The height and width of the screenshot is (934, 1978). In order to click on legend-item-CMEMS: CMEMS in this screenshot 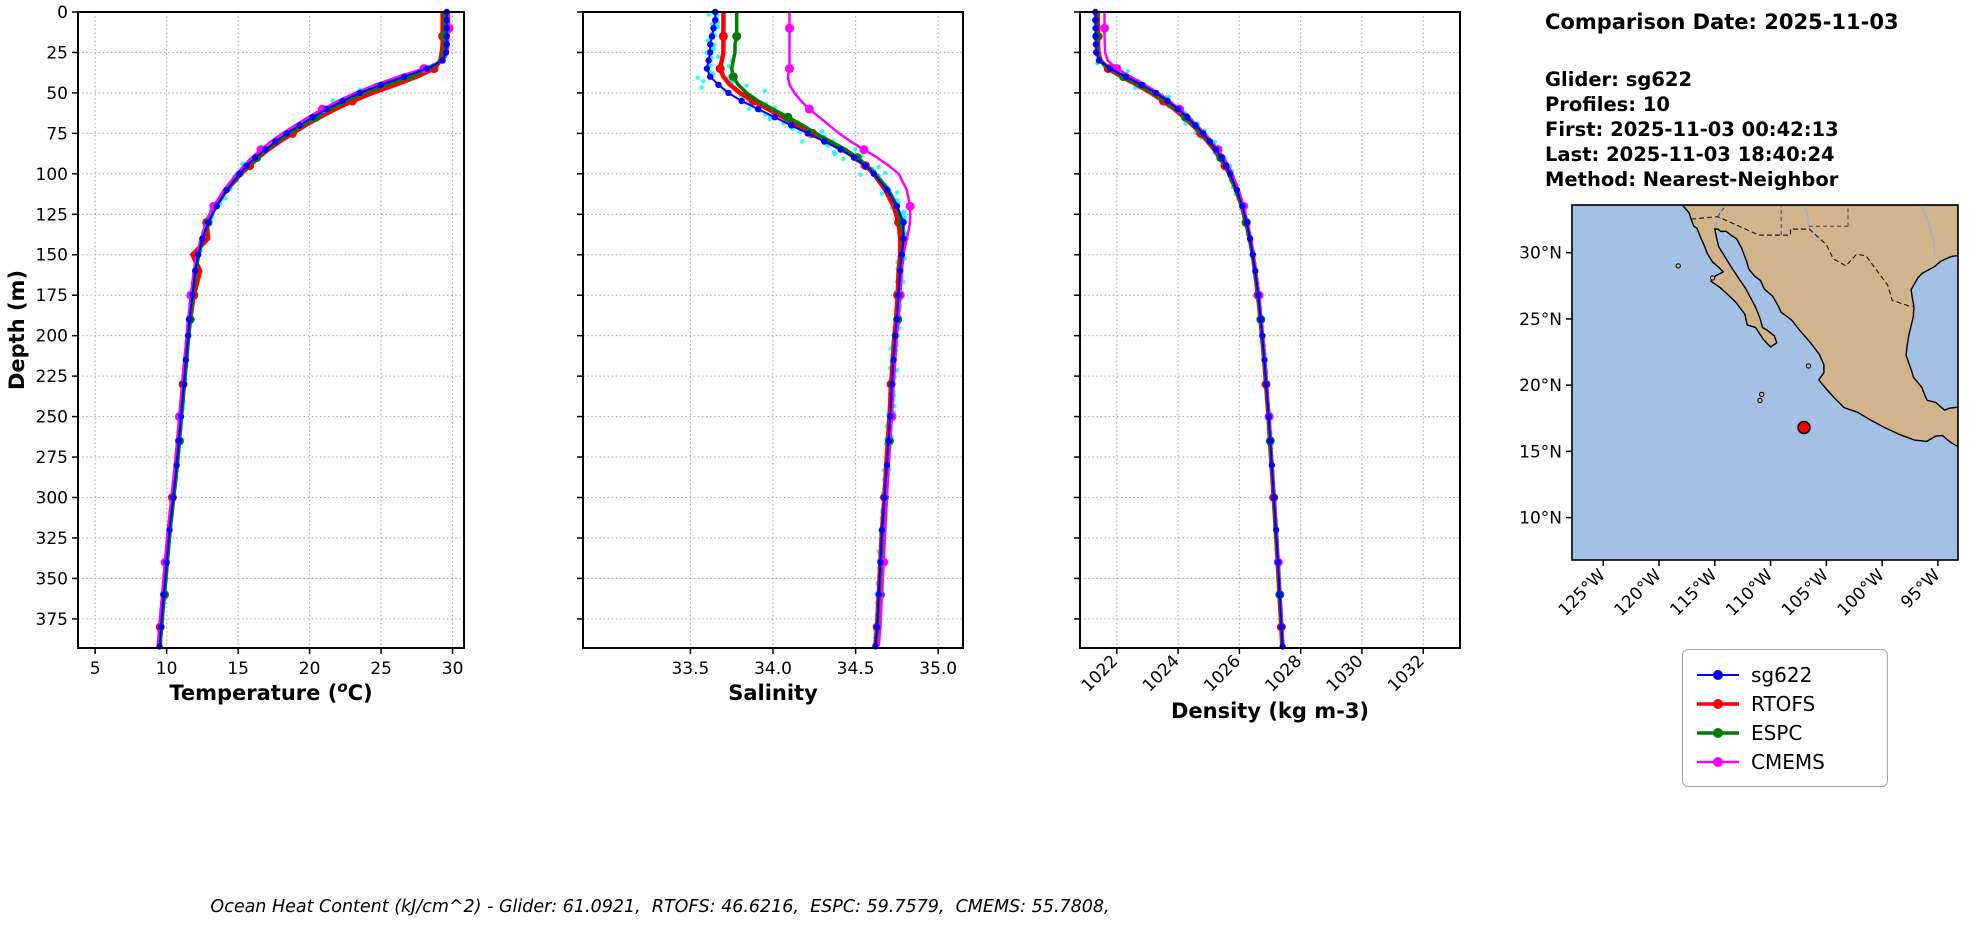, I will do `click(1785, 761)`.